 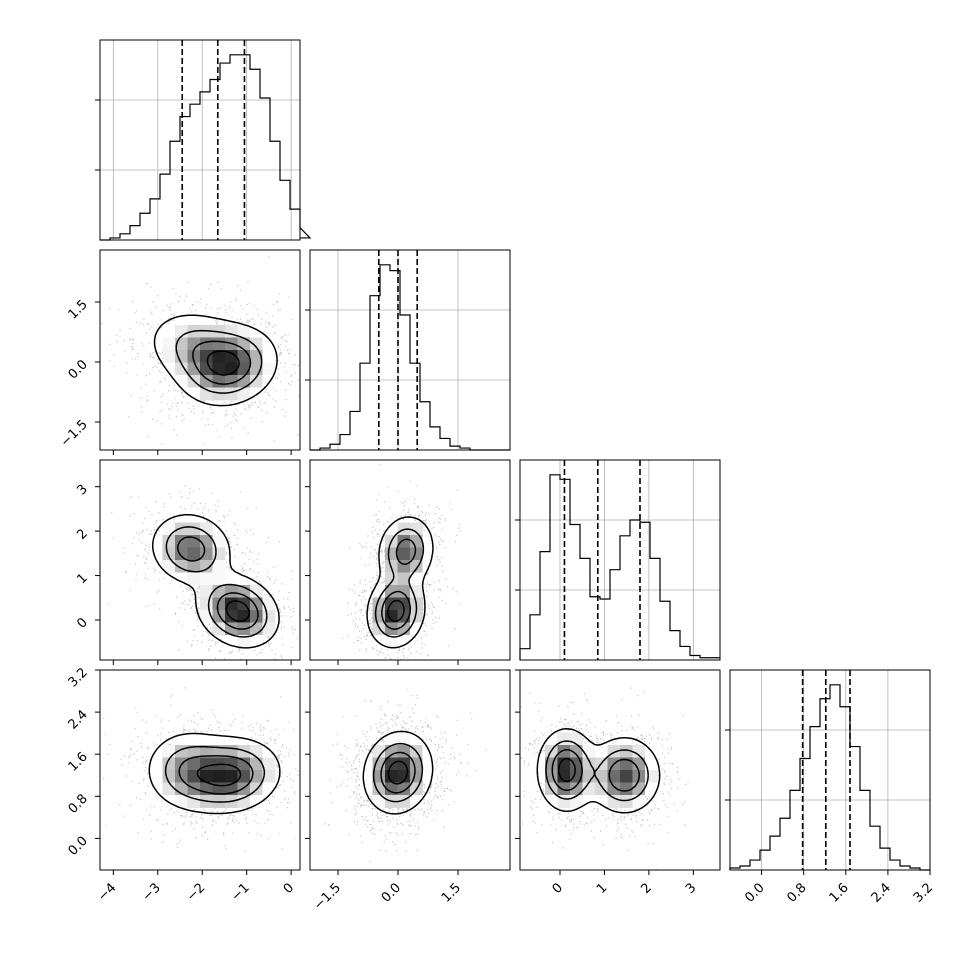 I want to click on x-tick-label-3-4: 3.2, so click(x=923, y=892).